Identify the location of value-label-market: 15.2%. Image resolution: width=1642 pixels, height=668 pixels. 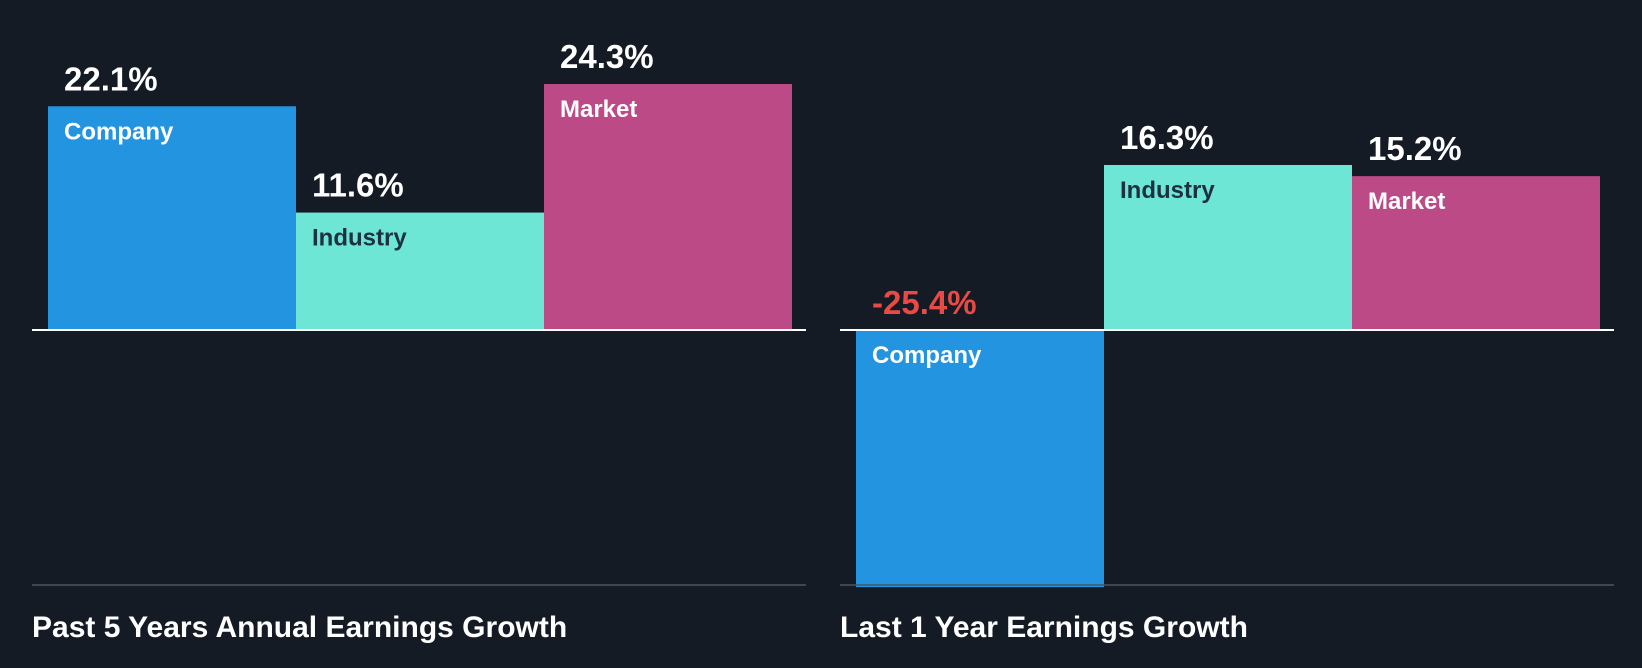
(1415, 148).